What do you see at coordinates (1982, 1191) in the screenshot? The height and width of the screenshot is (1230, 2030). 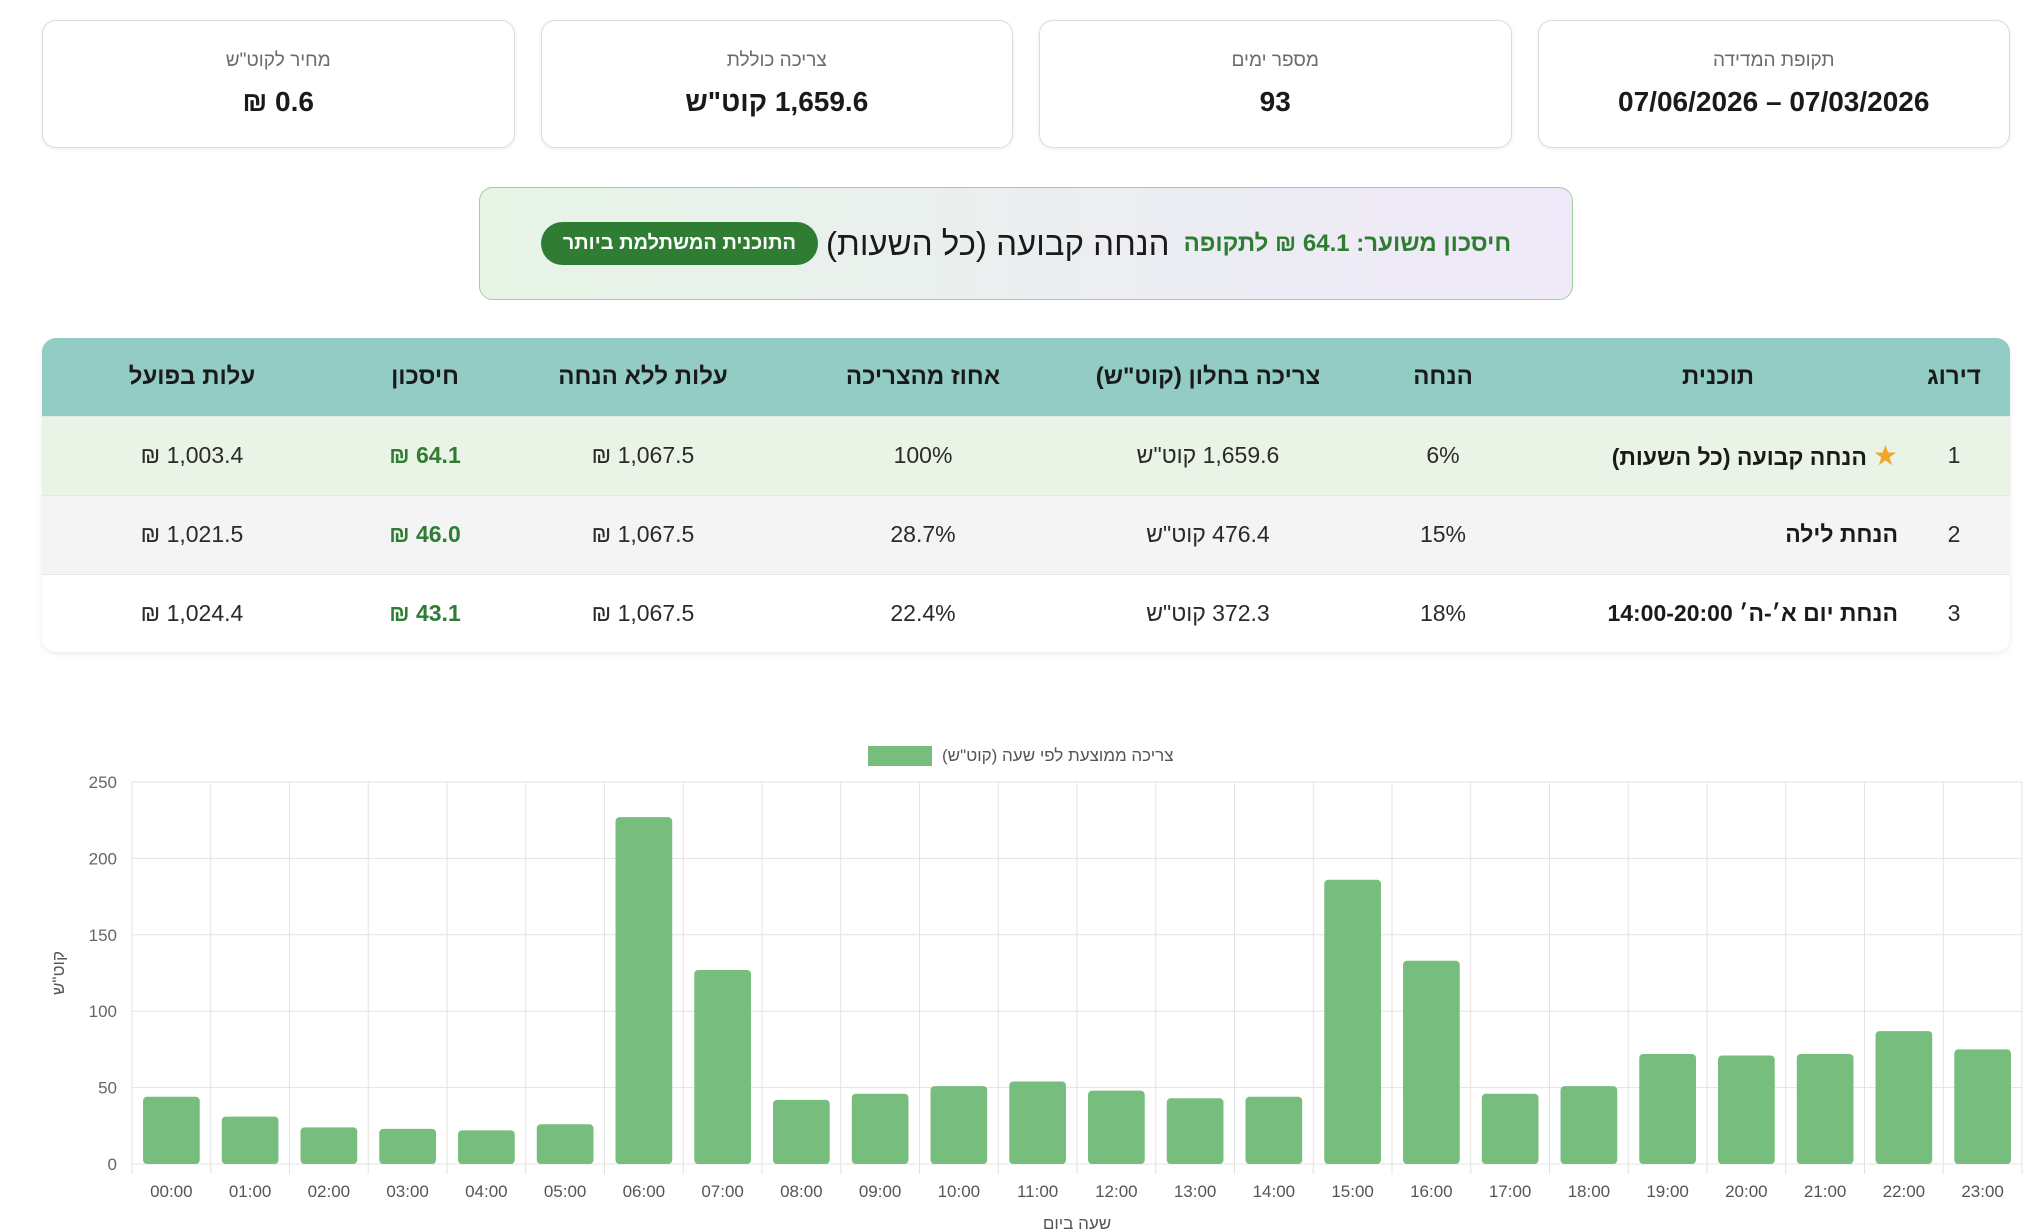 I see `x-tick-label: 23:00` at bounding box center [1982, 1191].